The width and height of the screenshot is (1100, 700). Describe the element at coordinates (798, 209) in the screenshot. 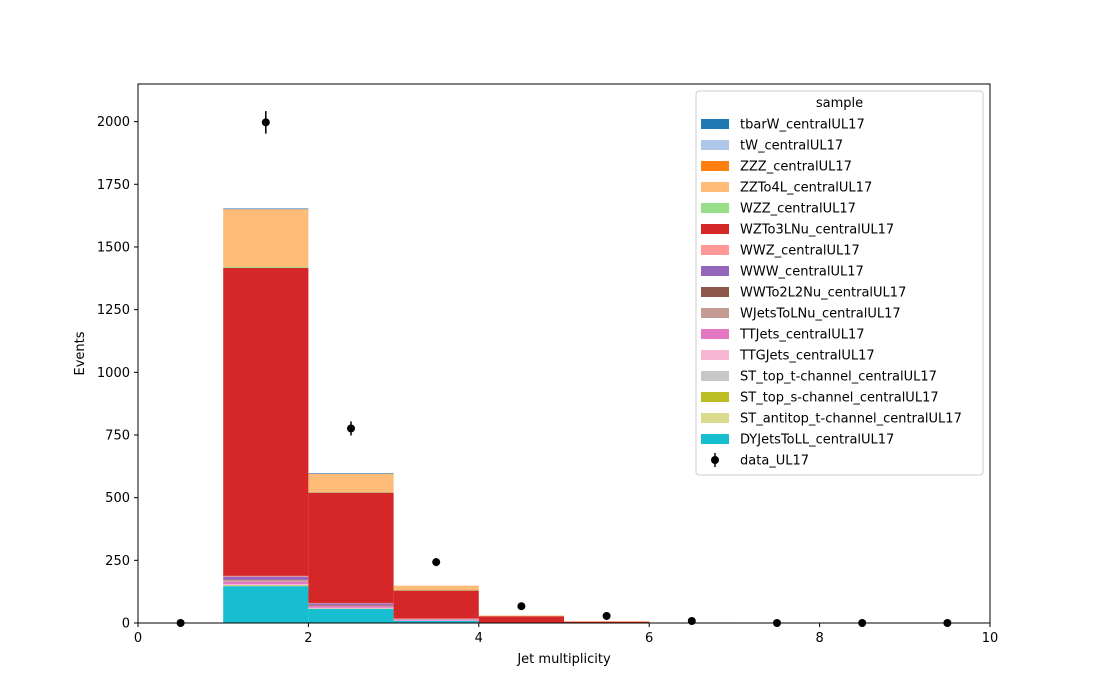

I see `legend-label: WZZ_centralUL17` at that location.